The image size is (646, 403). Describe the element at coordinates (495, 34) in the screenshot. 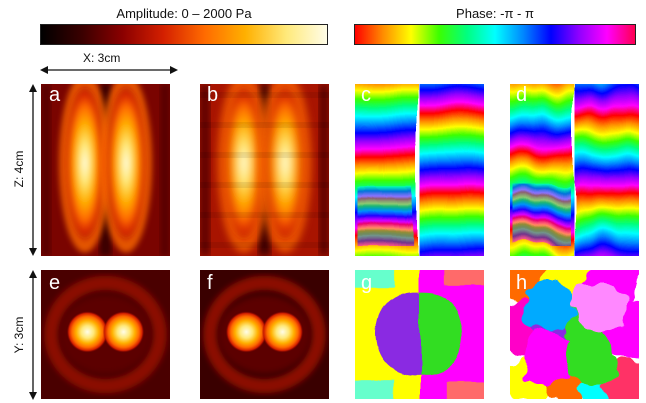

I see `phase-colorbar` at that location.